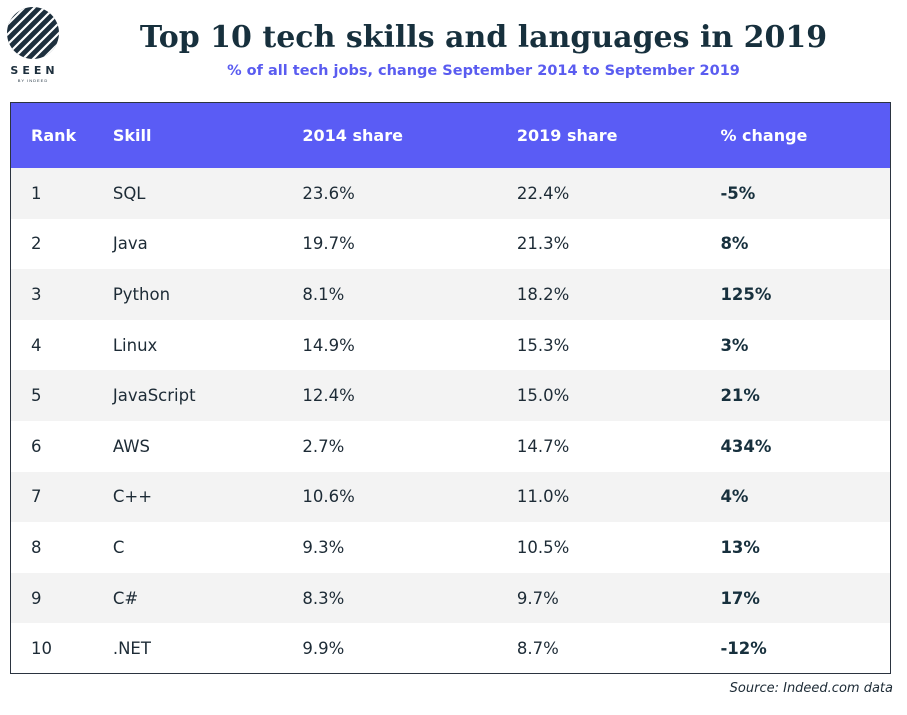 The width and height of the screenshot is (907, 715). I want to click on cell-rank: 10, so click(41, 649).